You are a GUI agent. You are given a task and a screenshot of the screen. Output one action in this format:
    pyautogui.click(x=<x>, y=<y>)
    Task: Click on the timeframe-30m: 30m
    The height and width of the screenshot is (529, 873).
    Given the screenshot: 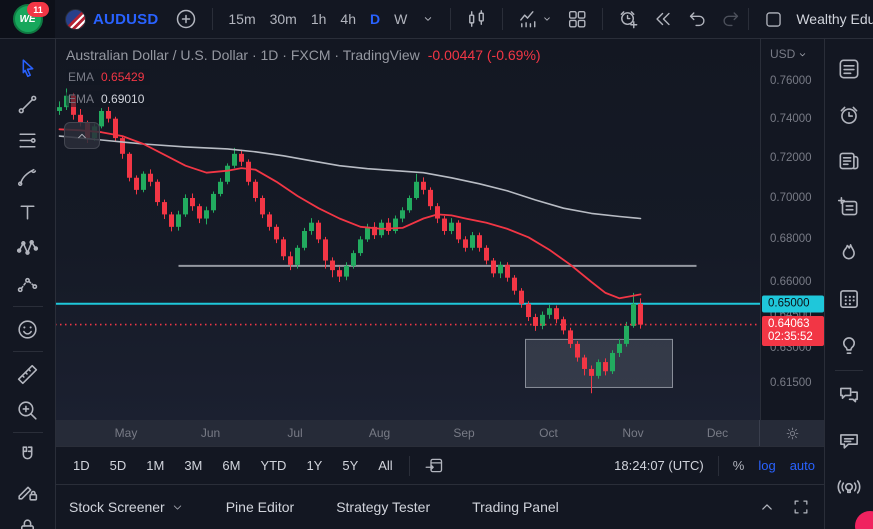 What is the action you would take?
    pyautogui.click(x=283, y=19)
    